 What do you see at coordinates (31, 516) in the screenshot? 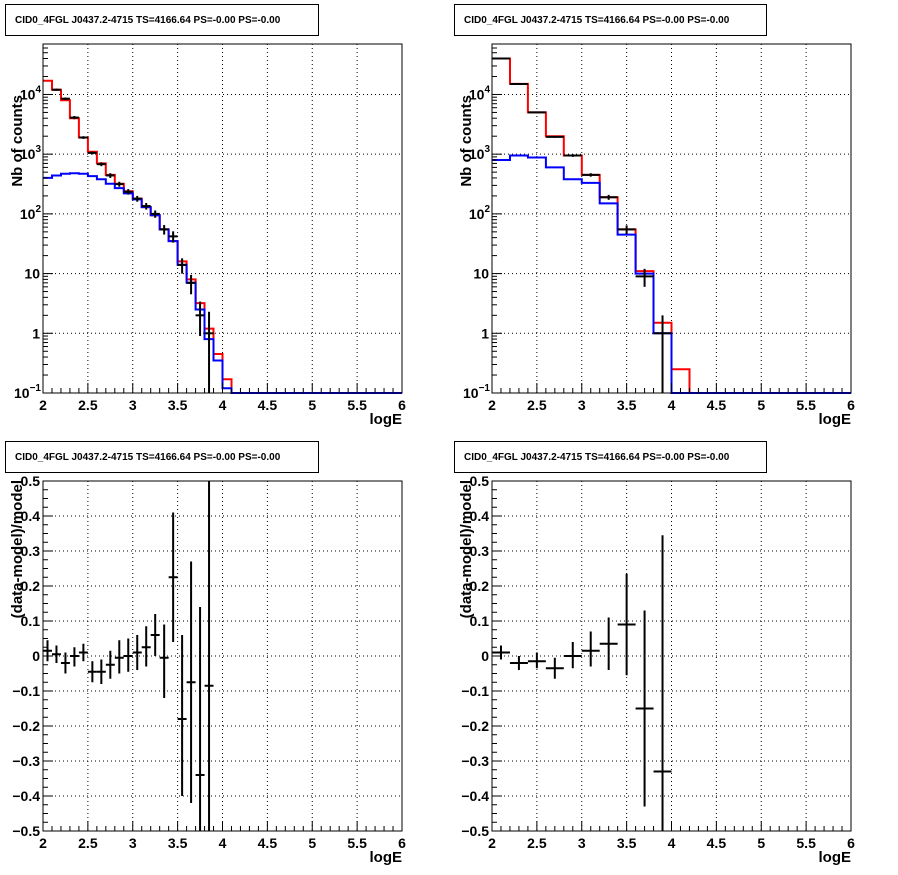
I see `y-tick-label: 0.4` at bounding box center [31, 516].